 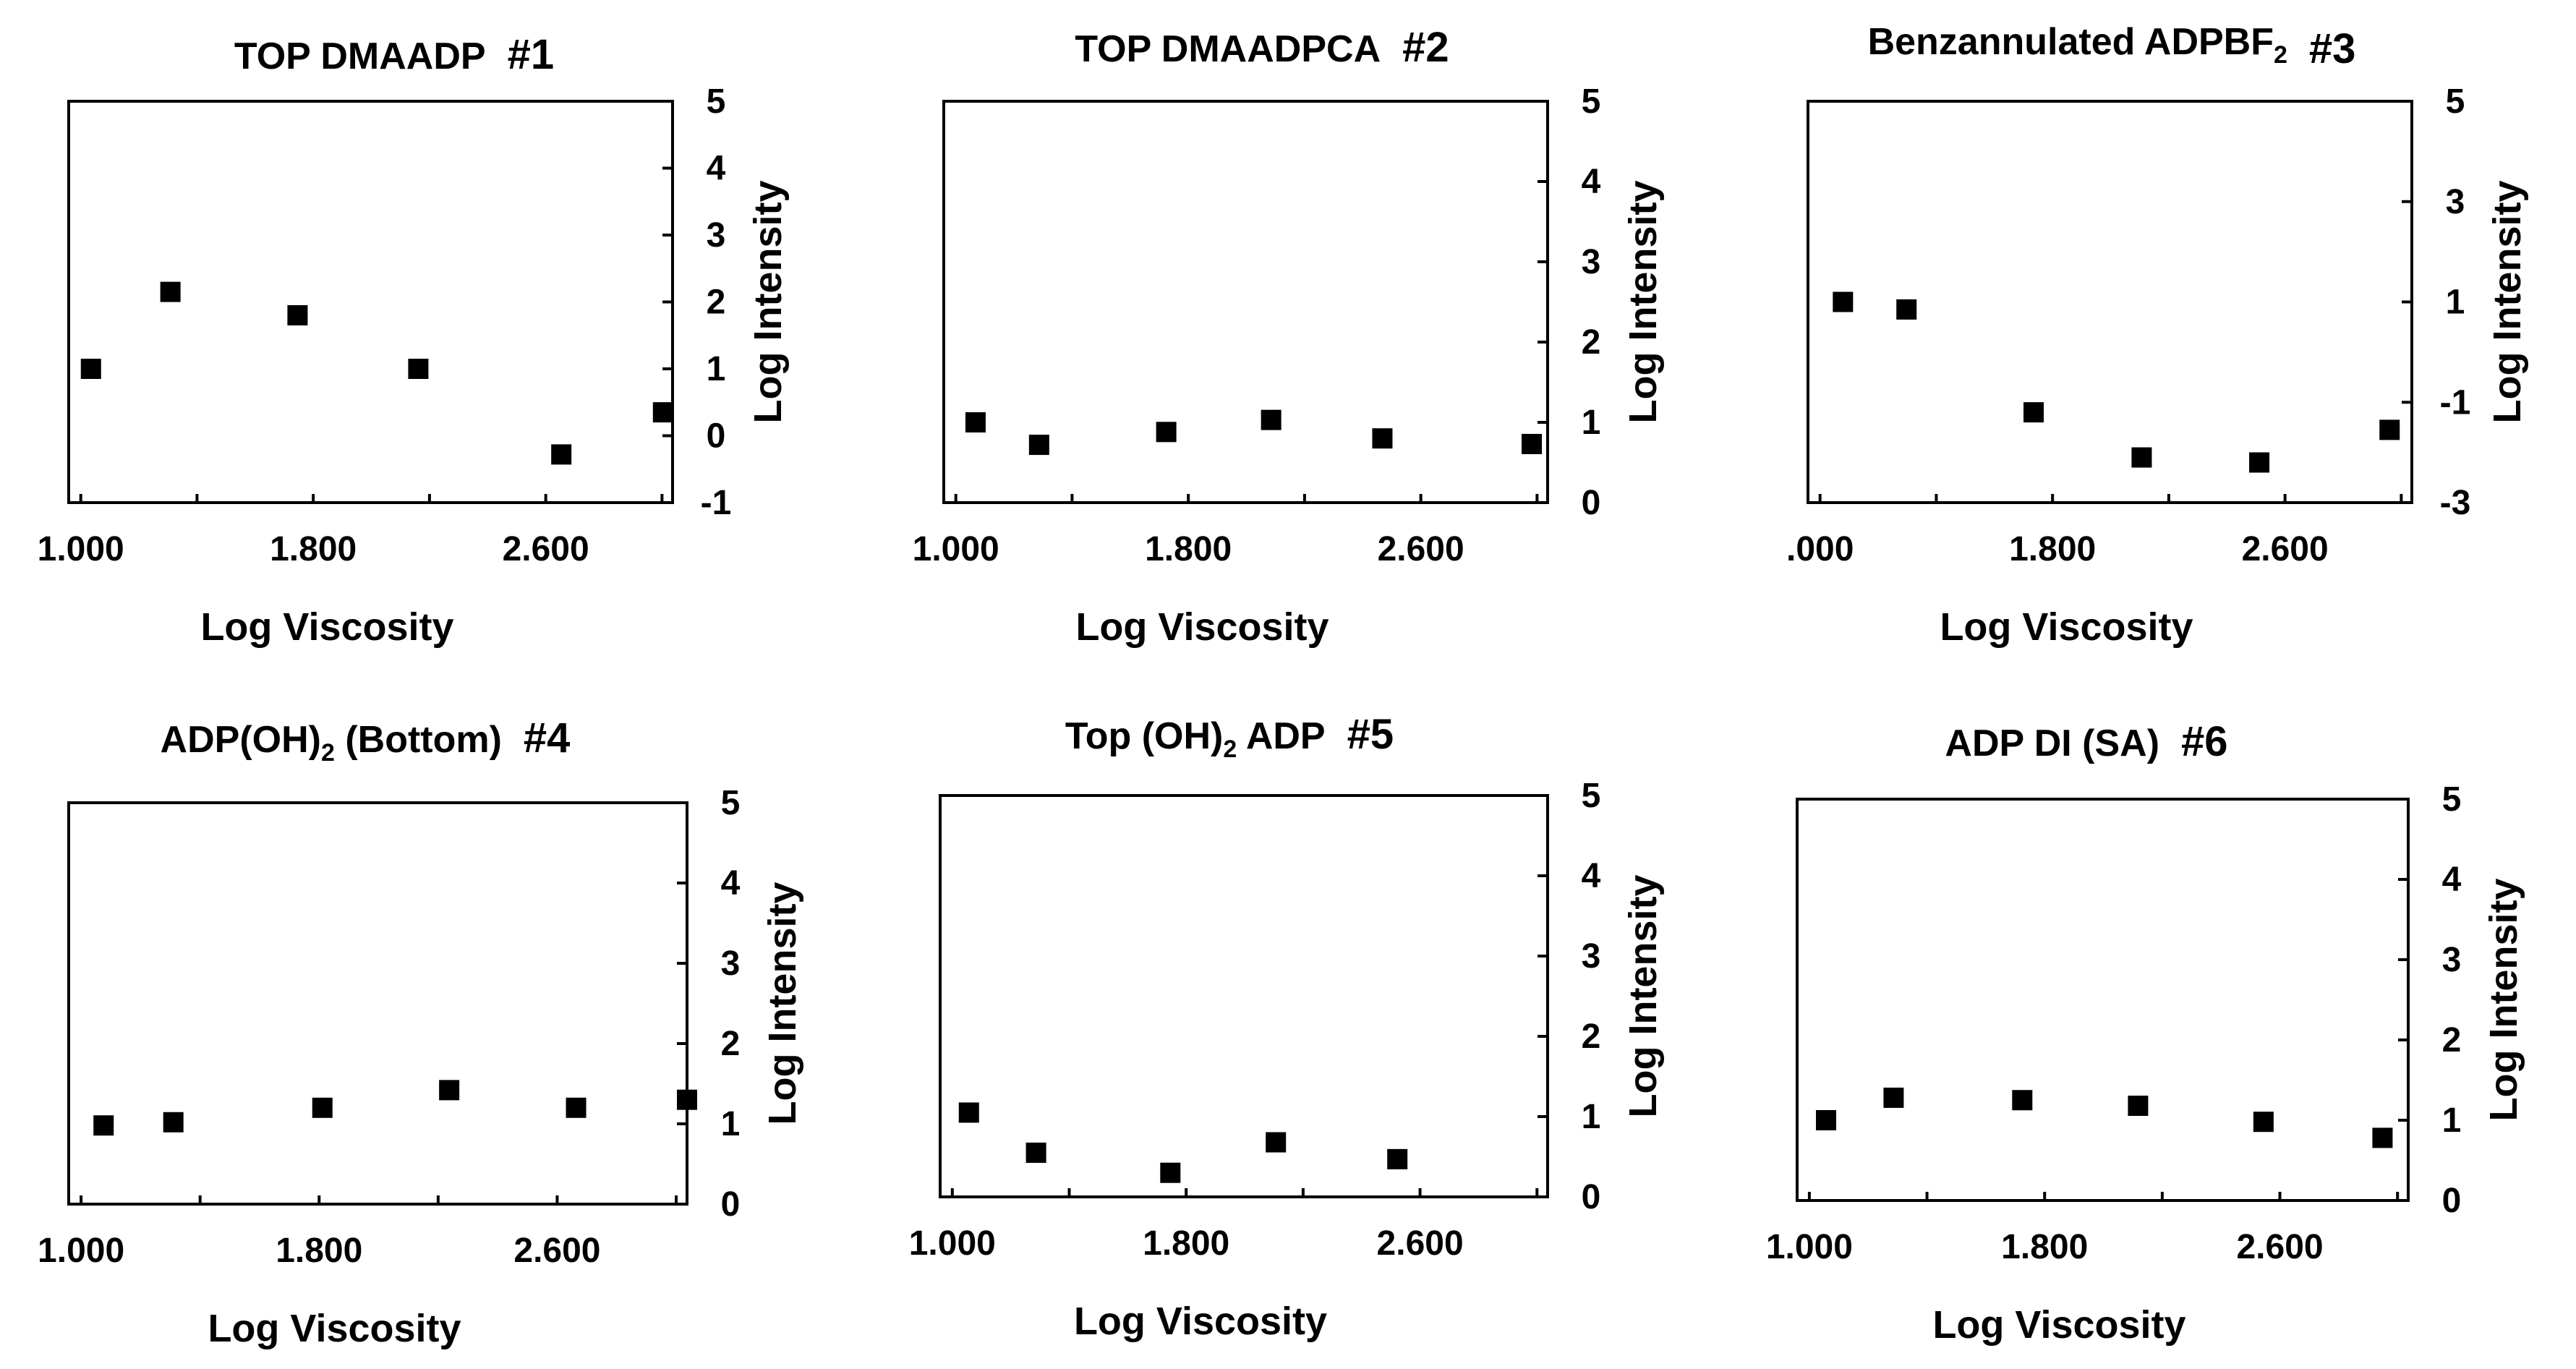 I want to click on chart-title-rest: ADP, so click(x=1281, y=736).